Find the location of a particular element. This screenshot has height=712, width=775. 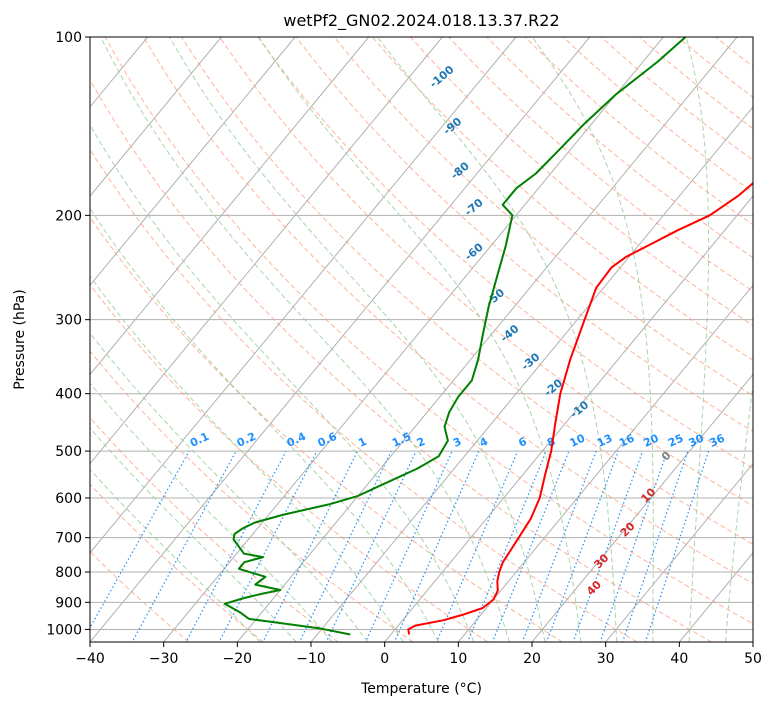

y-tick-label: 500 is located at coordinates (68, 452).